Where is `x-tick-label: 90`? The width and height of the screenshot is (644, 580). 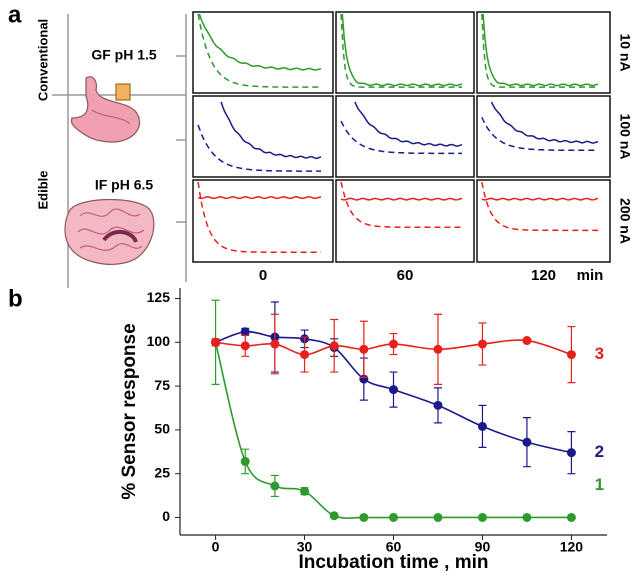 x-tick-label: 90 is located at coordinates (483, 547).